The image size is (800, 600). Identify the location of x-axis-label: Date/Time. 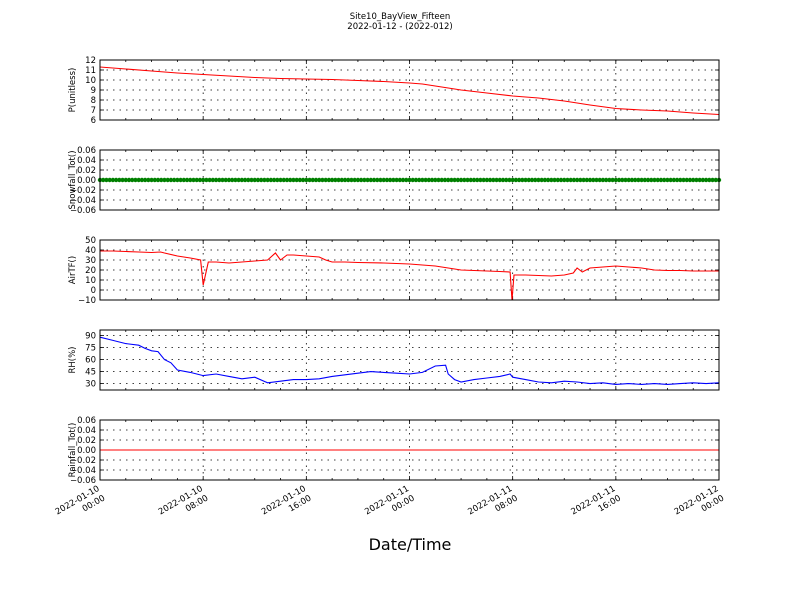
(410, 544).